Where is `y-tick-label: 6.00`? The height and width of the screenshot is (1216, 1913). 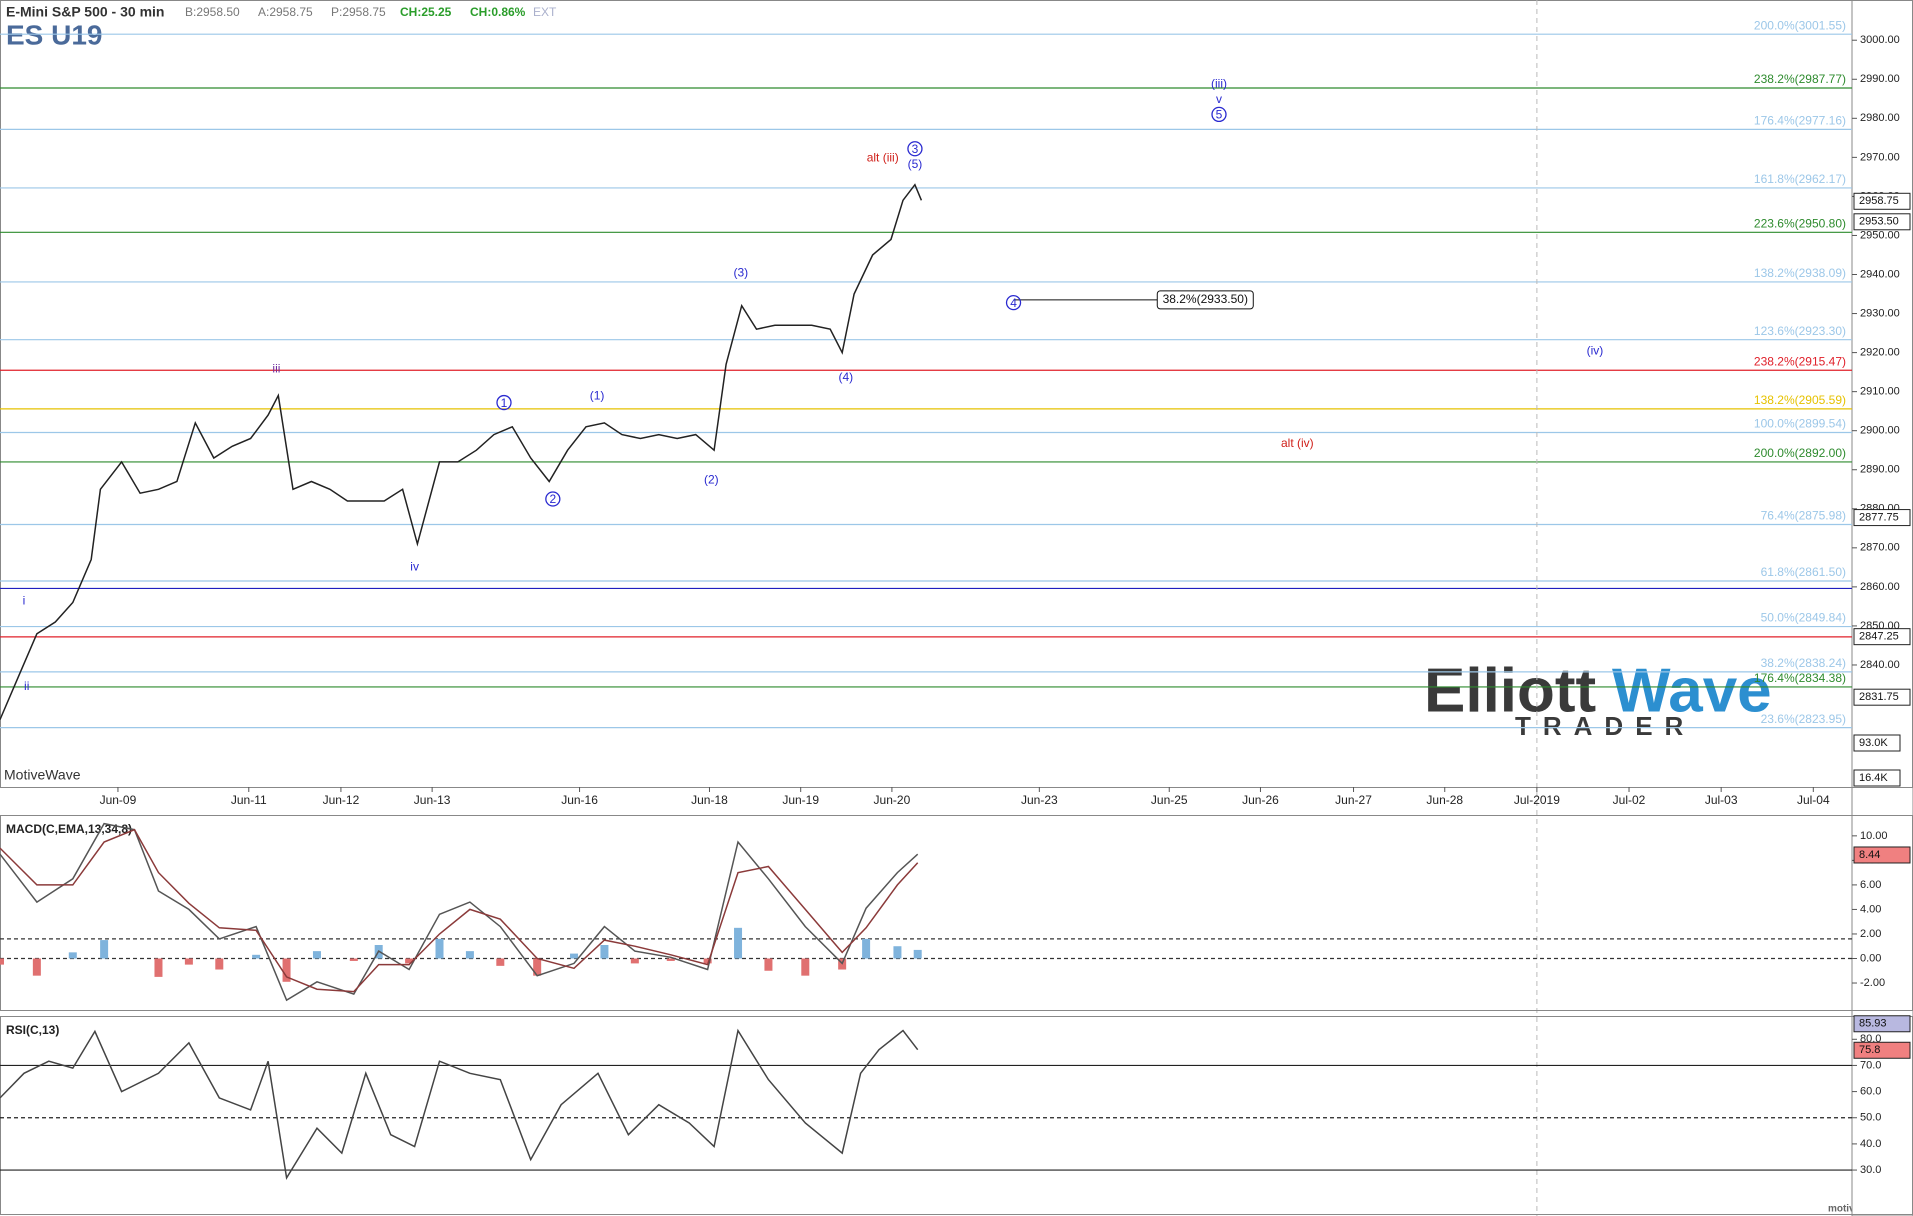 y-tick-label: 6.00 is located at coordinates (1870, 885).